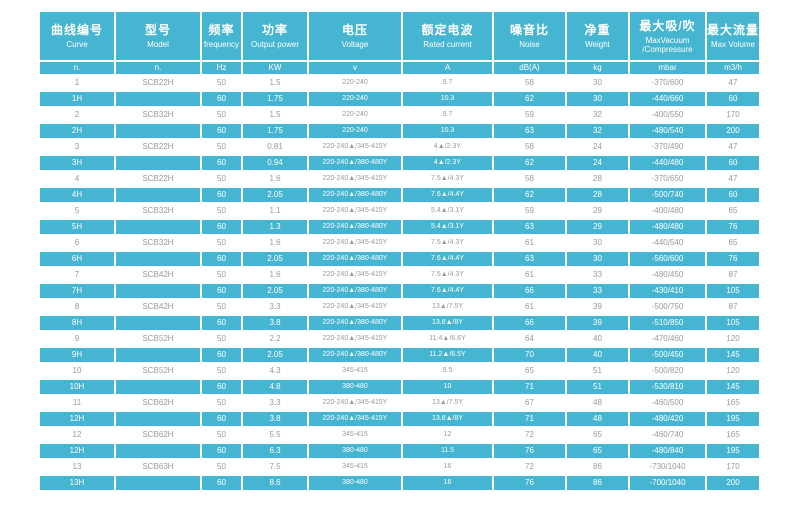 This screenshot has width=800, height=521. What do you see at coordinates (667, 371) in the screenshot?
I see `cell-vacuum: -500/820` at bounding box center [667, 371].